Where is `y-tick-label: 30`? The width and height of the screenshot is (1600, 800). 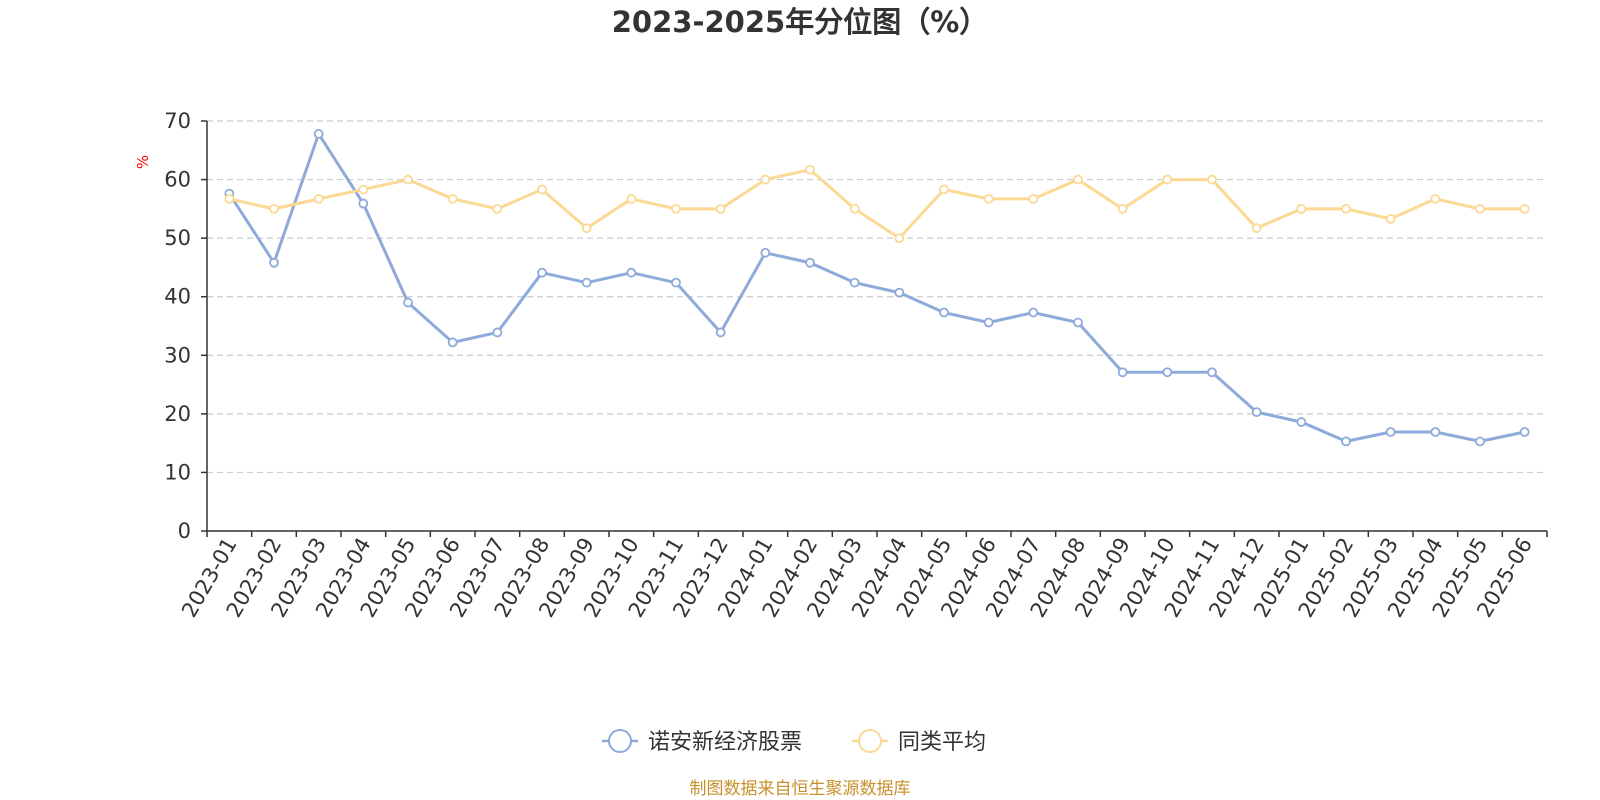 y-tick-label: 30 is located at coordinates (177, 355).